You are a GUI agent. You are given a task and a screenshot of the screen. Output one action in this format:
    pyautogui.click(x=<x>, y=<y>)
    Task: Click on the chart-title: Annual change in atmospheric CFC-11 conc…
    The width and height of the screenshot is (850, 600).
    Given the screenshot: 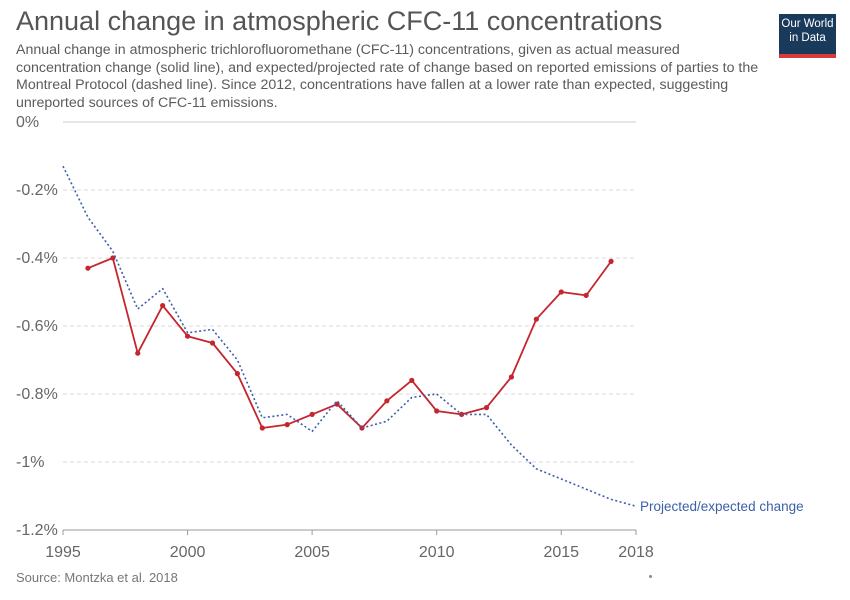 What is the action you would take?
    pyautogui.click(x=339, y=21)
    